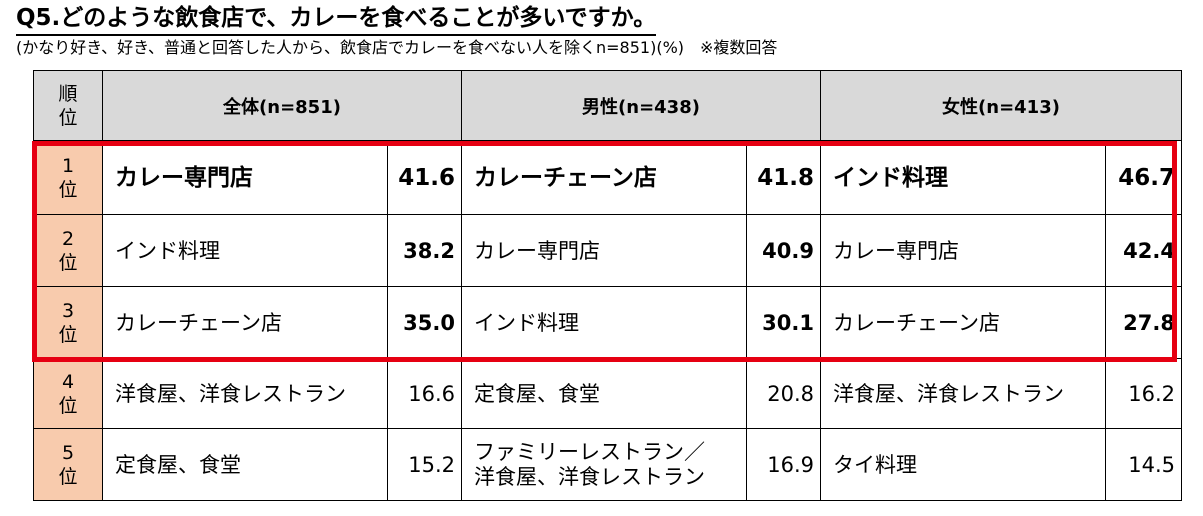 Image resolution: width=1203 pixels, height=516 pixels. What do you see at coordinates (604, 250) in the screenshot?
I see `item-name-male: カレー専門店` at bounding box center [604, 250].